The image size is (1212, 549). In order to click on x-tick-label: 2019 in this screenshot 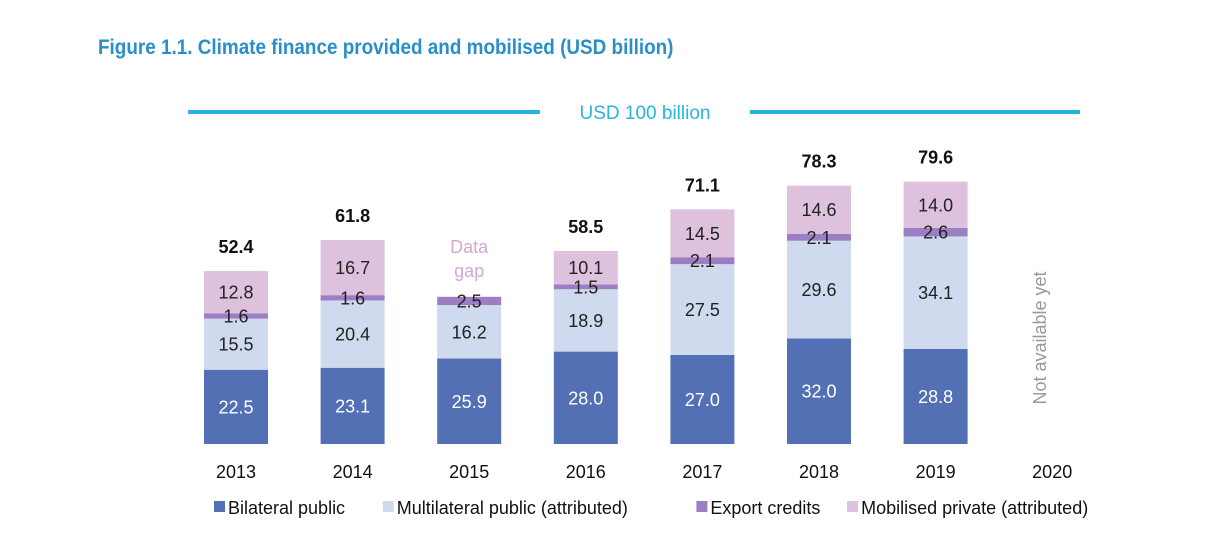, I will do `click(936, 472)`.